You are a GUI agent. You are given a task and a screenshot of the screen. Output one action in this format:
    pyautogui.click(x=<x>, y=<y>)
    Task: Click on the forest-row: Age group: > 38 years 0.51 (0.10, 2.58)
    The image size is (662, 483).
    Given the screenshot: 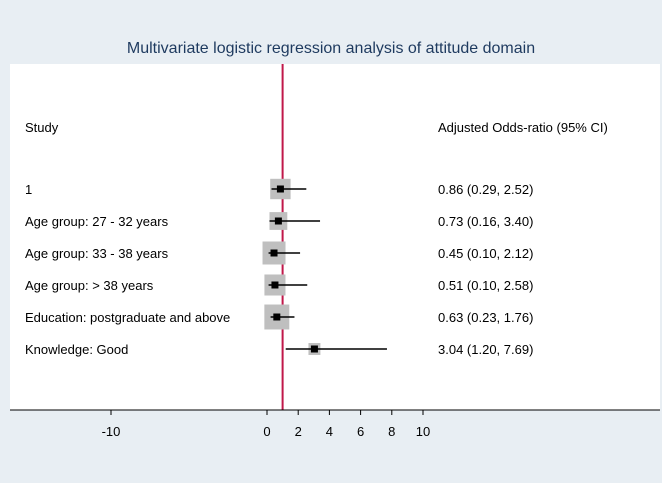 What is the action you would take?
    pyautogui.click(x=279, y=285)
    